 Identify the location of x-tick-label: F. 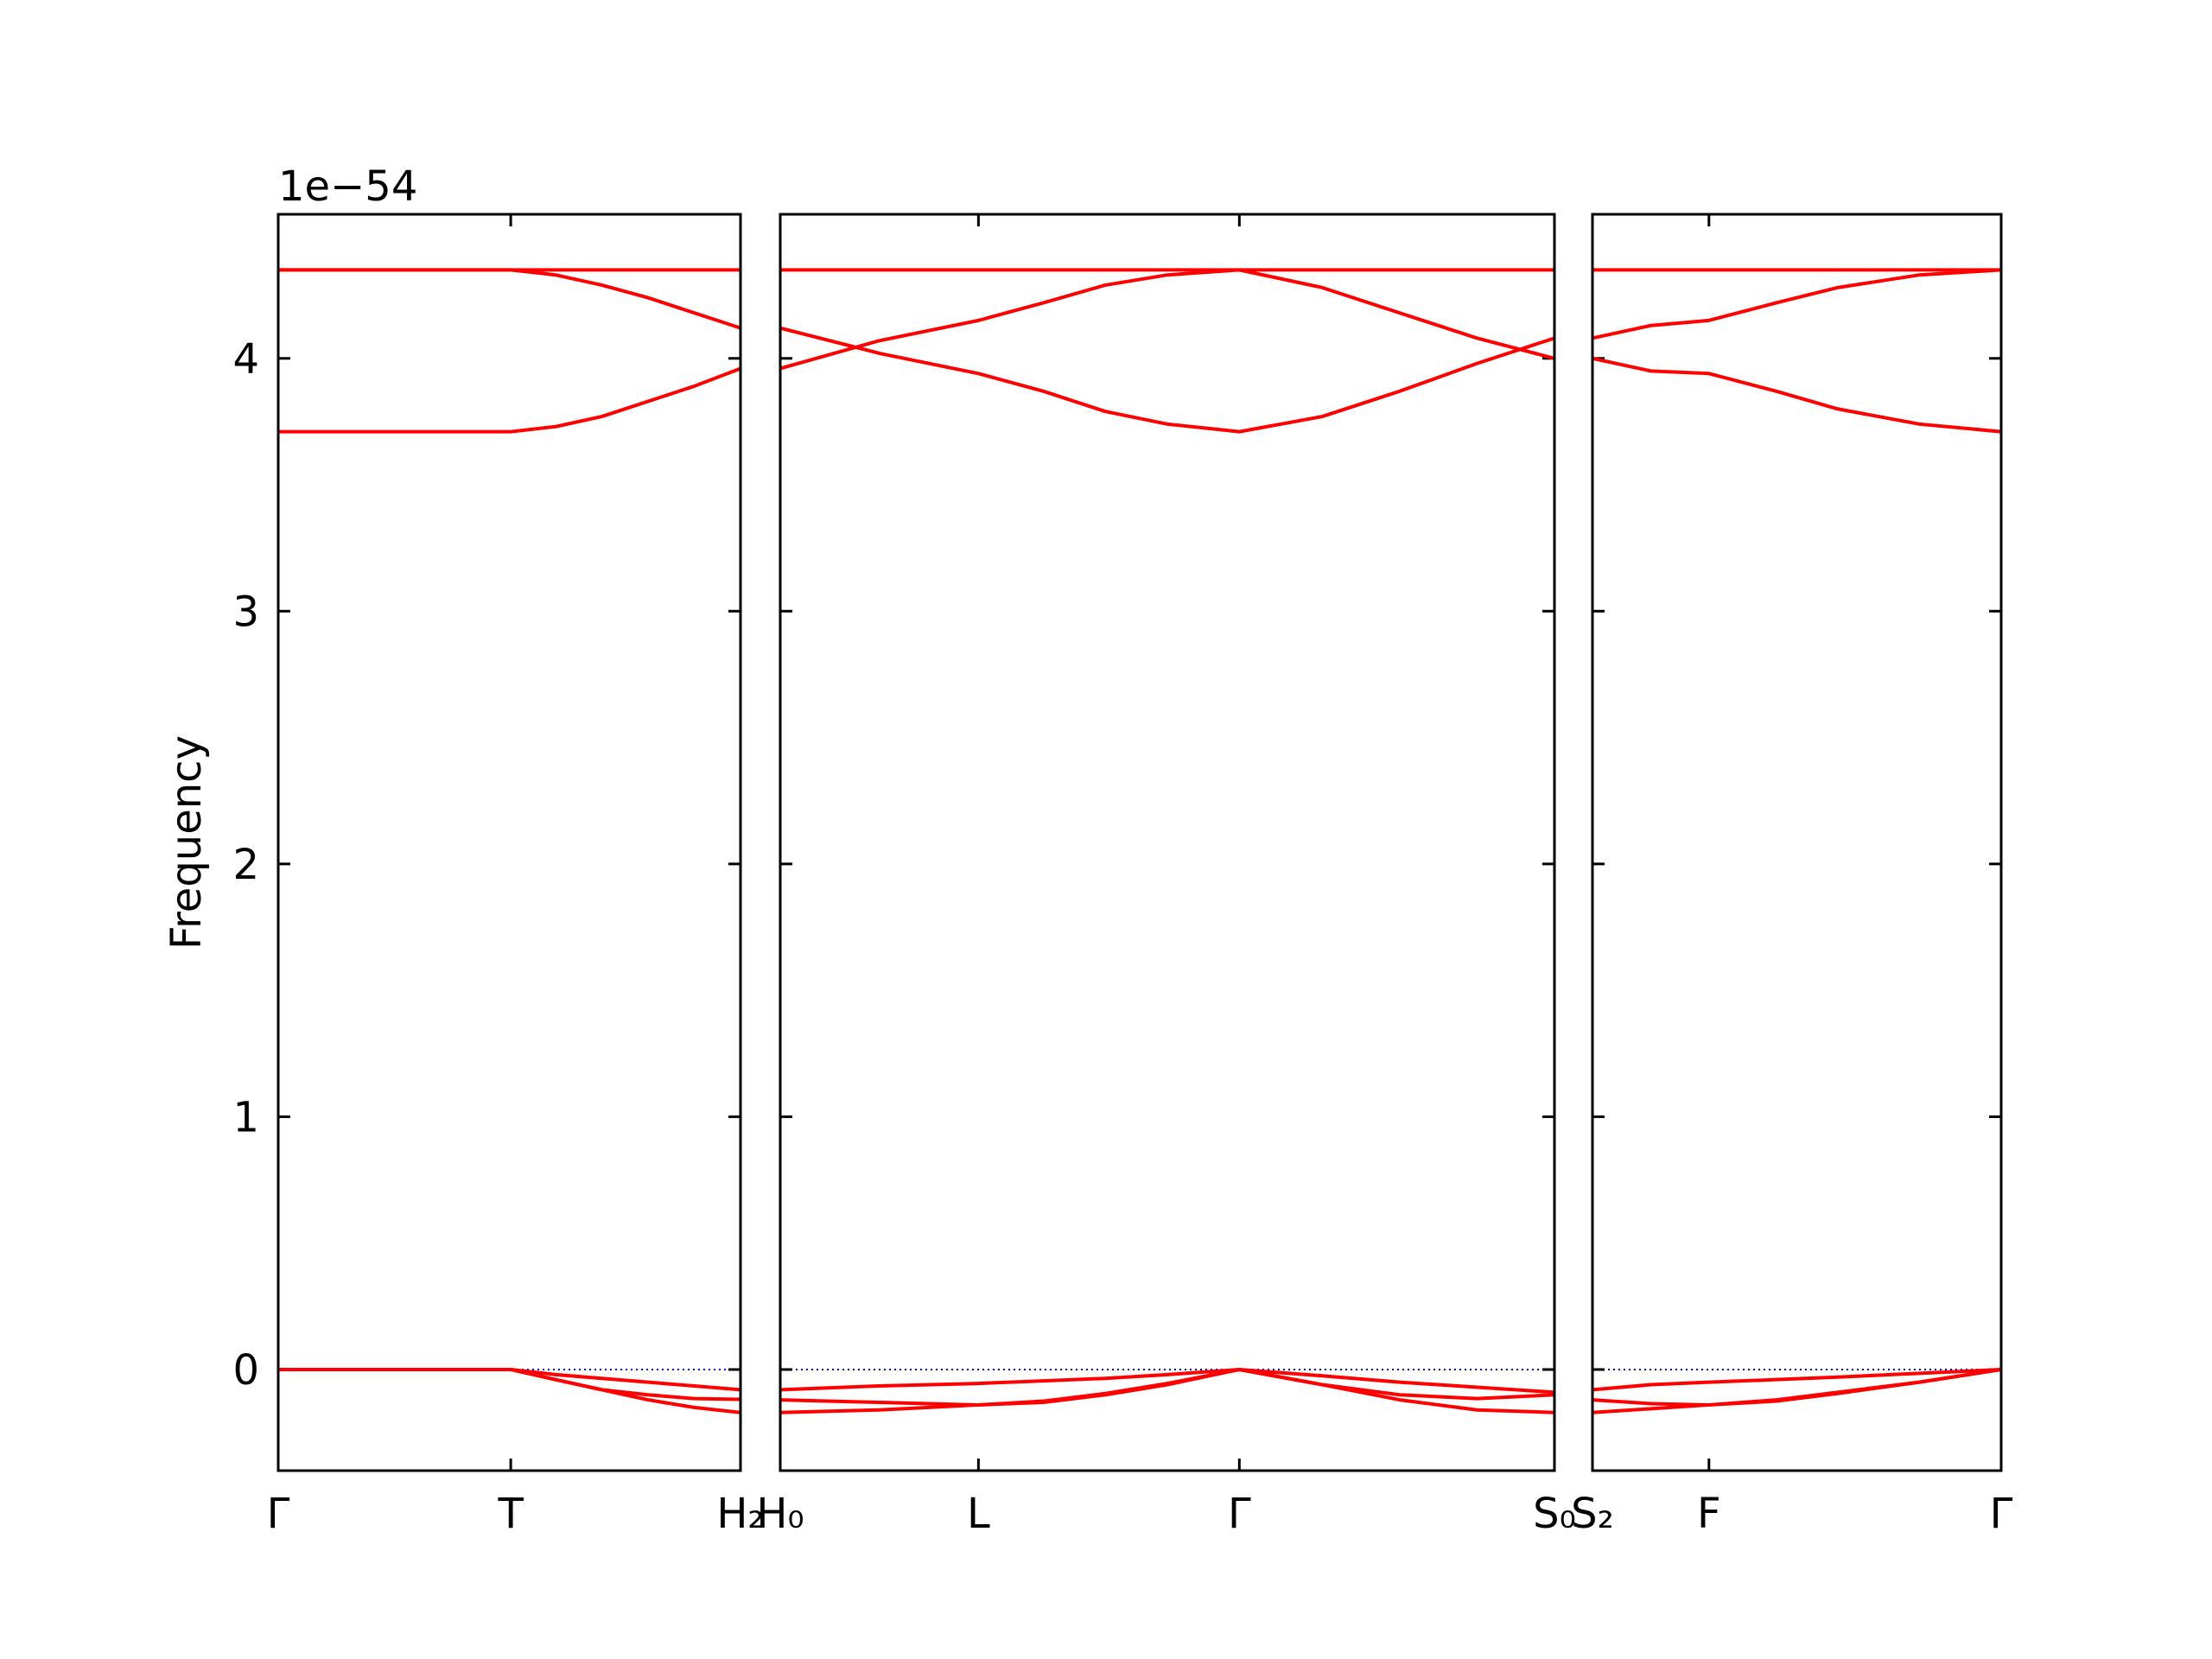
(1709, 1514).